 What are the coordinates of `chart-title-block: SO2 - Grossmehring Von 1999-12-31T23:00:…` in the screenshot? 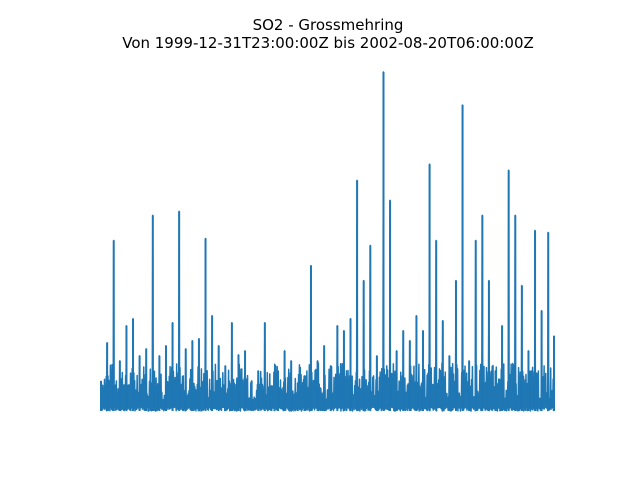 It's located at (320, 34).